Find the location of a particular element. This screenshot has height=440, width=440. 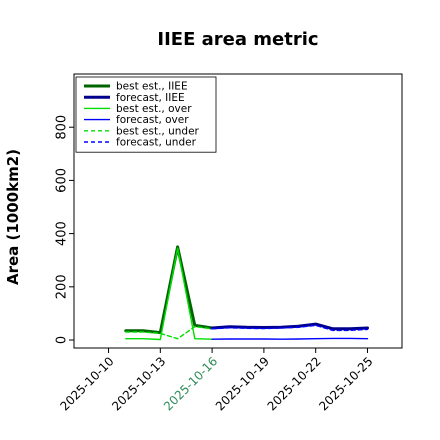

legend-entry: forecast, IIEE is located at coordinates (150, 98).